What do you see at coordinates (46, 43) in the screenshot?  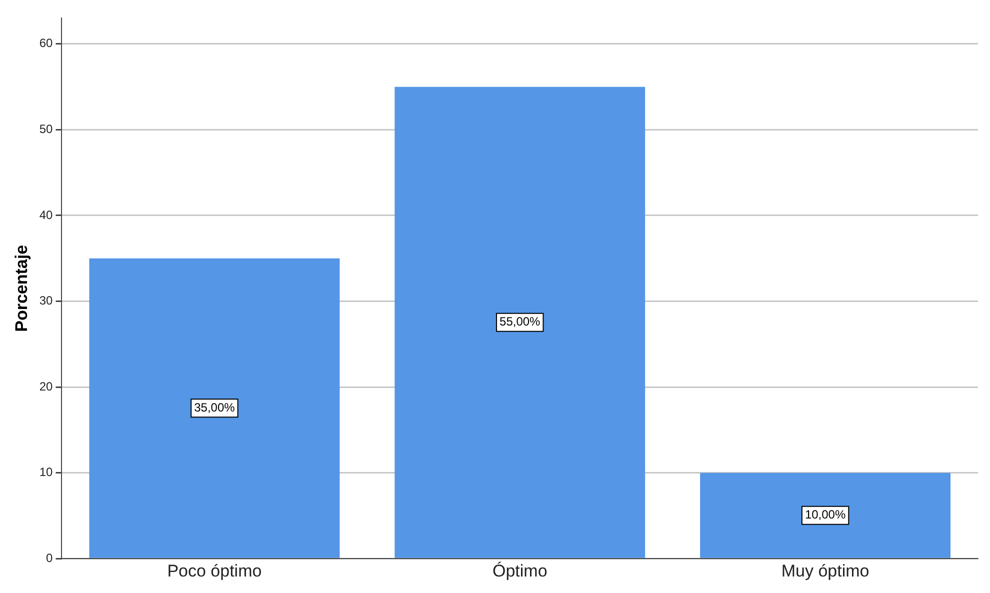 I see `y-tick-label: 60` at bounding box center [46, 43].